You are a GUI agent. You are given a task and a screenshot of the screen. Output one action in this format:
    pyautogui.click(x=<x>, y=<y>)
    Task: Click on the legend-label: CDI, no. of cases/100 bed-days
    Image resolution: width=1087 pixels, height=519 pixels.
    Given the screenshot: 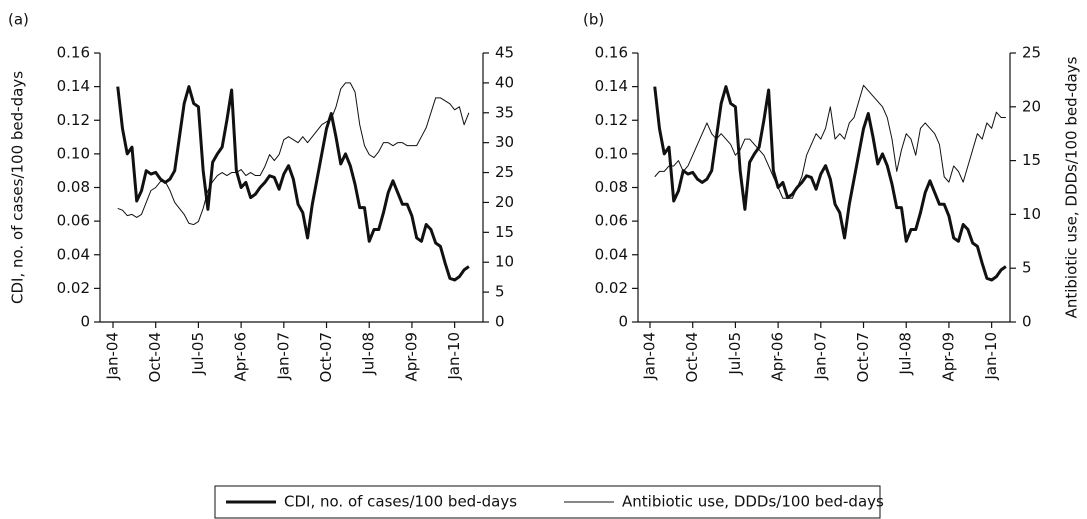 What is the action you would take?
    pyautogui.click(x=400, y=502)
    